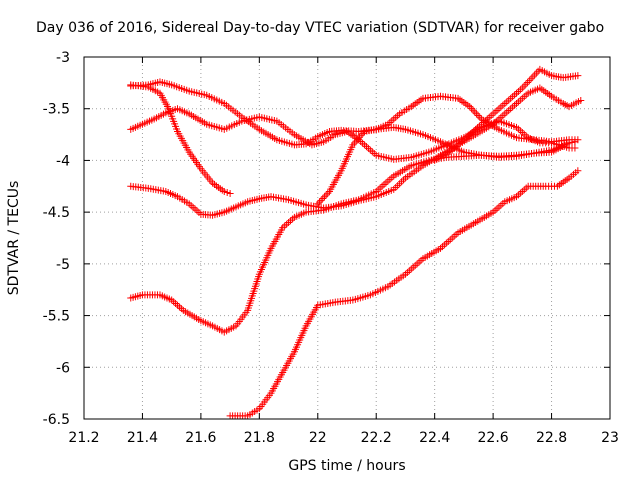 The height and width of the screenshot is (480, 640). I want to click on x-tick-label: 21.6, so click(200, 438).